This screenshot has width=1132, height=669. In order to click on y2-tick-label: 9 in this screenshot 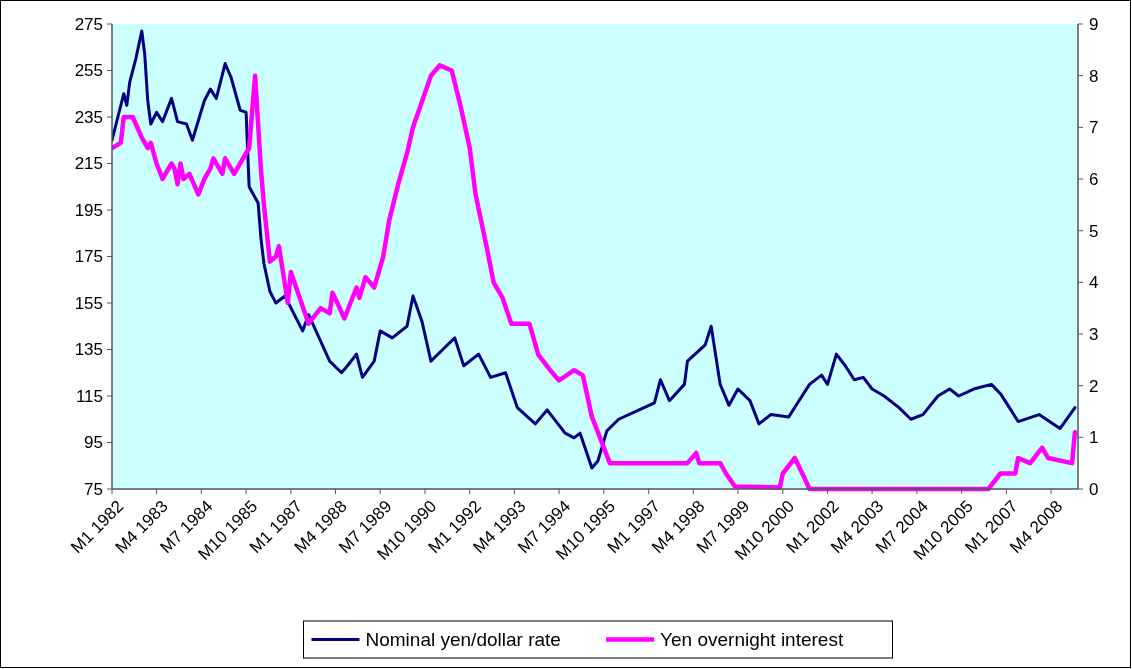, I will do `click(1094, 24)`.